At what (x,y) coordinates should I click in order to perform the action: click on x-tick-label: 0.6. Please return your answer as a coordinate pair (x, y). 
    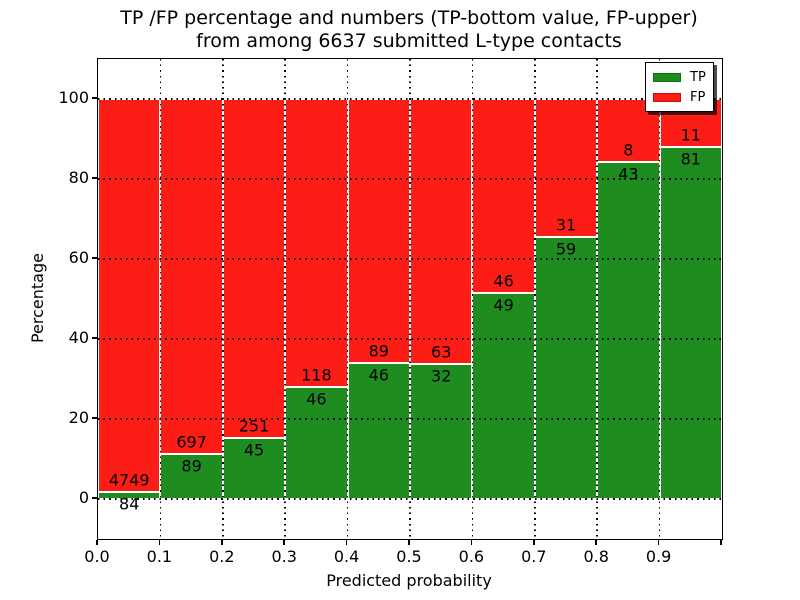
    Looking at the image, I should click on (471, 556).